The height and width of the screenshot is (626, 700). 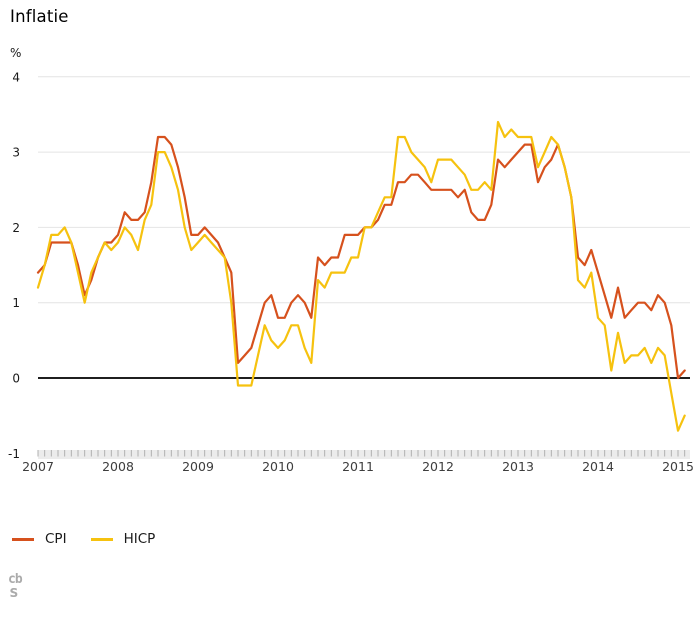 What do you see at coordinates (198, 466) in the screenshot?
I see `year-tick-label: 2009` at bounding box center [198, 466].